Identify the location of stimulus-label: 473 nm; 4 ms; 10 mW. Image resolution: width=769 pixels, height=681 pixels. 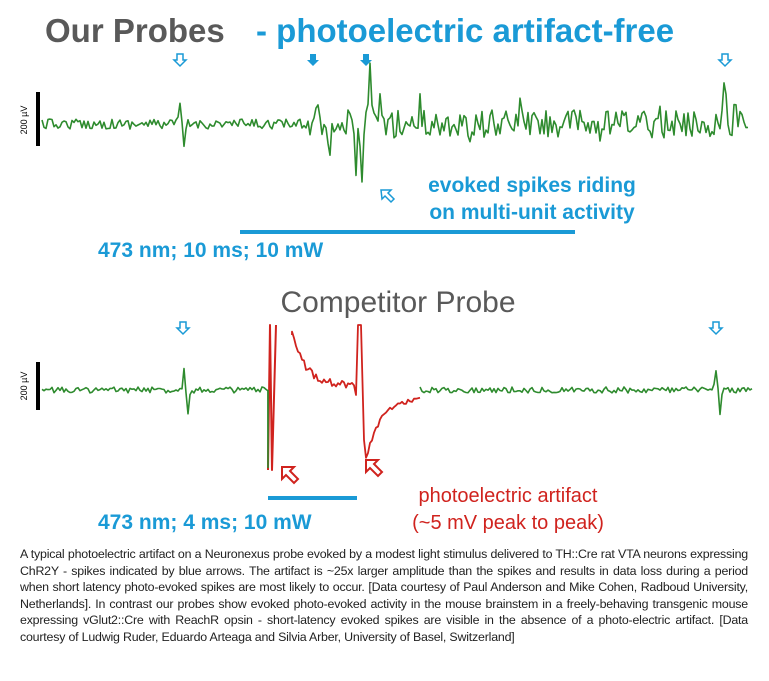
(205, 522).